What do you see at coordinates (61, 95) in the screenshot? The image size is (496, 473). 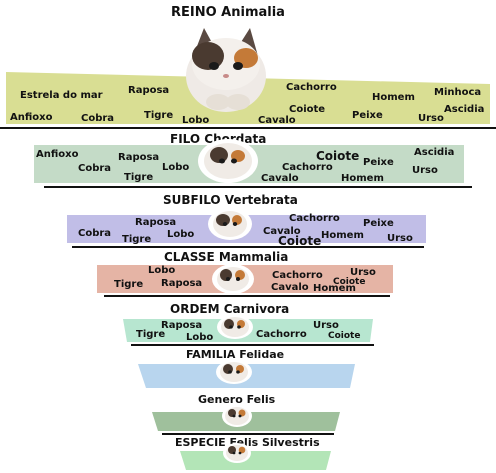 I see `taxon-label: Estrela do mar` at bounding box center [61, 95].